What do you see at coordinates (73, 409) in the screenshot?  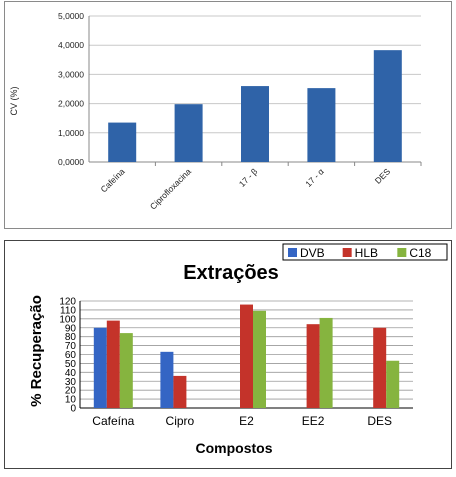 I see `y-tick-label: 0` at bounding box center [73, 409].